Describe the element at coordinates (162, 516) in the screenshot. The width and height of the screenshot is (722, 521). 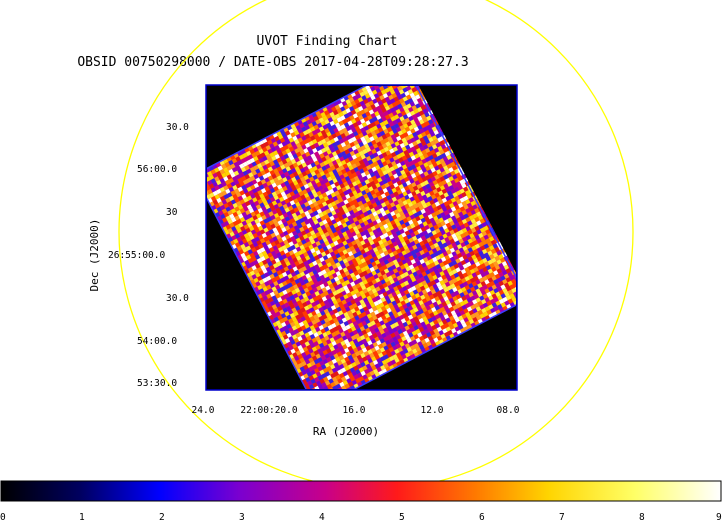
I see `colorbar-tick-label: 2` at that location.